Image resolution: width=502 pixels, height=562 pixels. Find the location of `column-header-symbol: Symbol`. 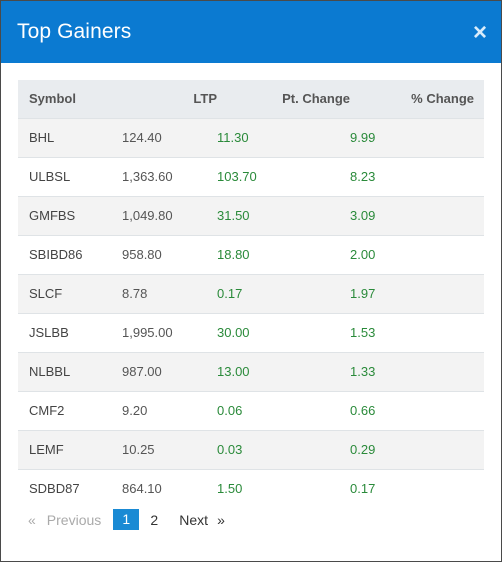

column-header-symbol: Symbol is located at coordinates (52, 99).